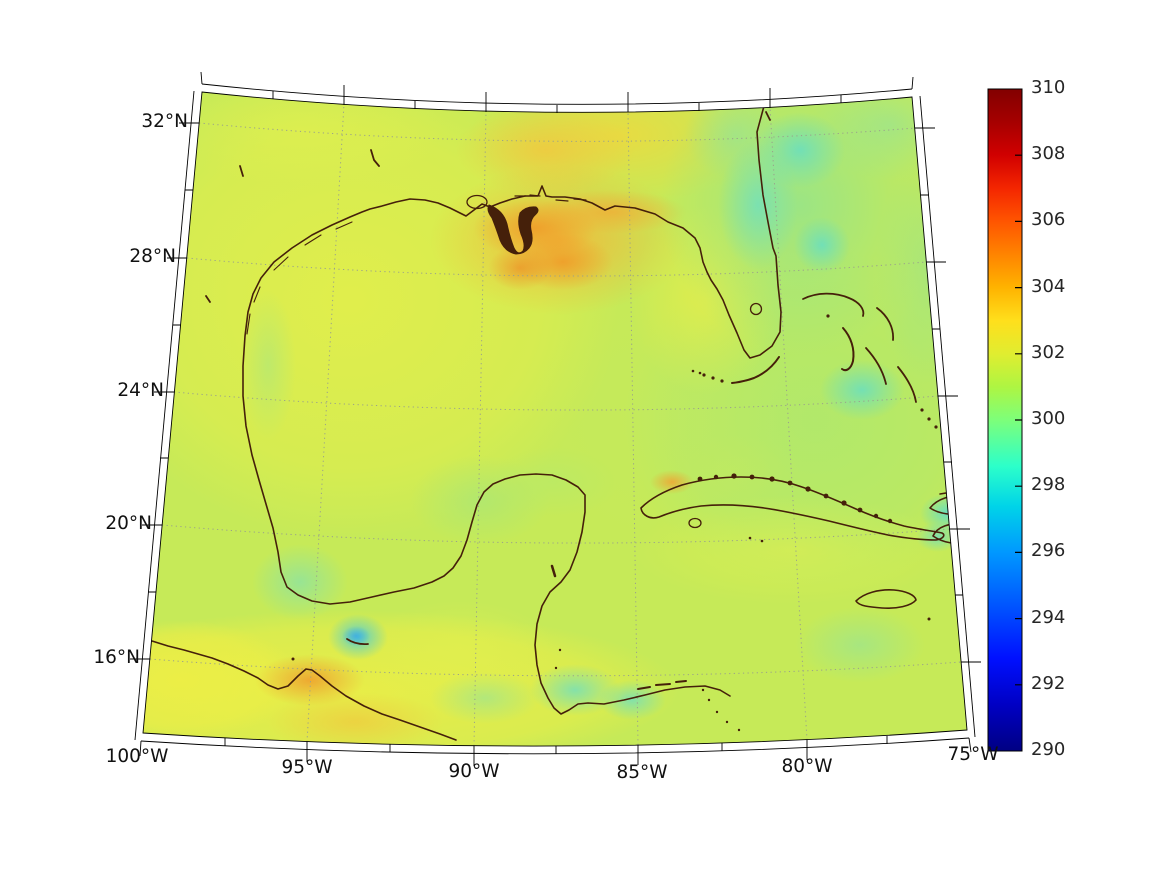 The height and width of the screenshot is (875, 1167). I want to click on lon-tick-label-85w: 85°W, so click(642, 772).